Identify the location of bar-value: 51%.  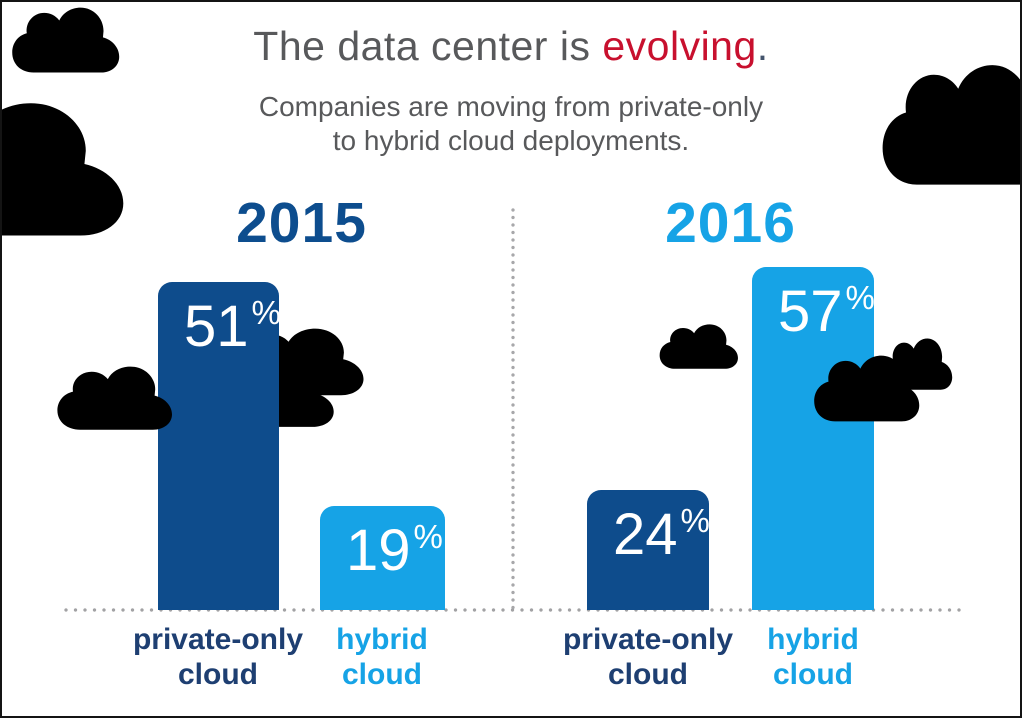
(232, 326).